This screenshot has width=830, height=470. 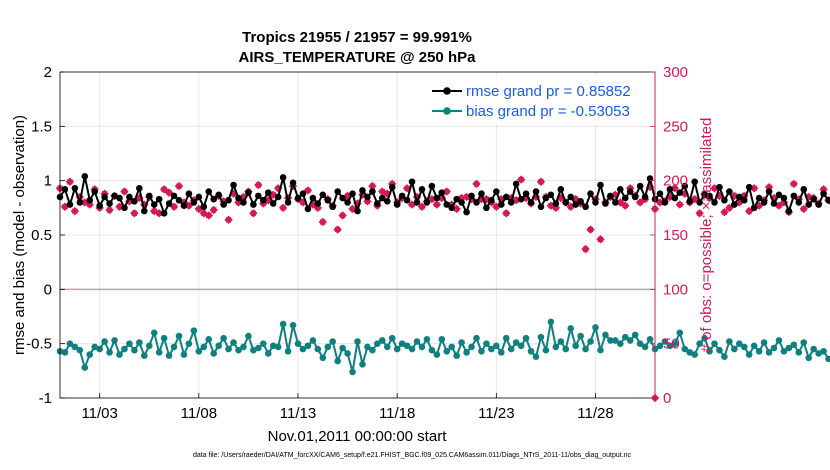 What do you see at coordinates (358, 57) in the screenshot?
I see `chart-title-line-2: AIRS_TEMPERATURE @ 250 hPa` at bounding box center [358, 57].